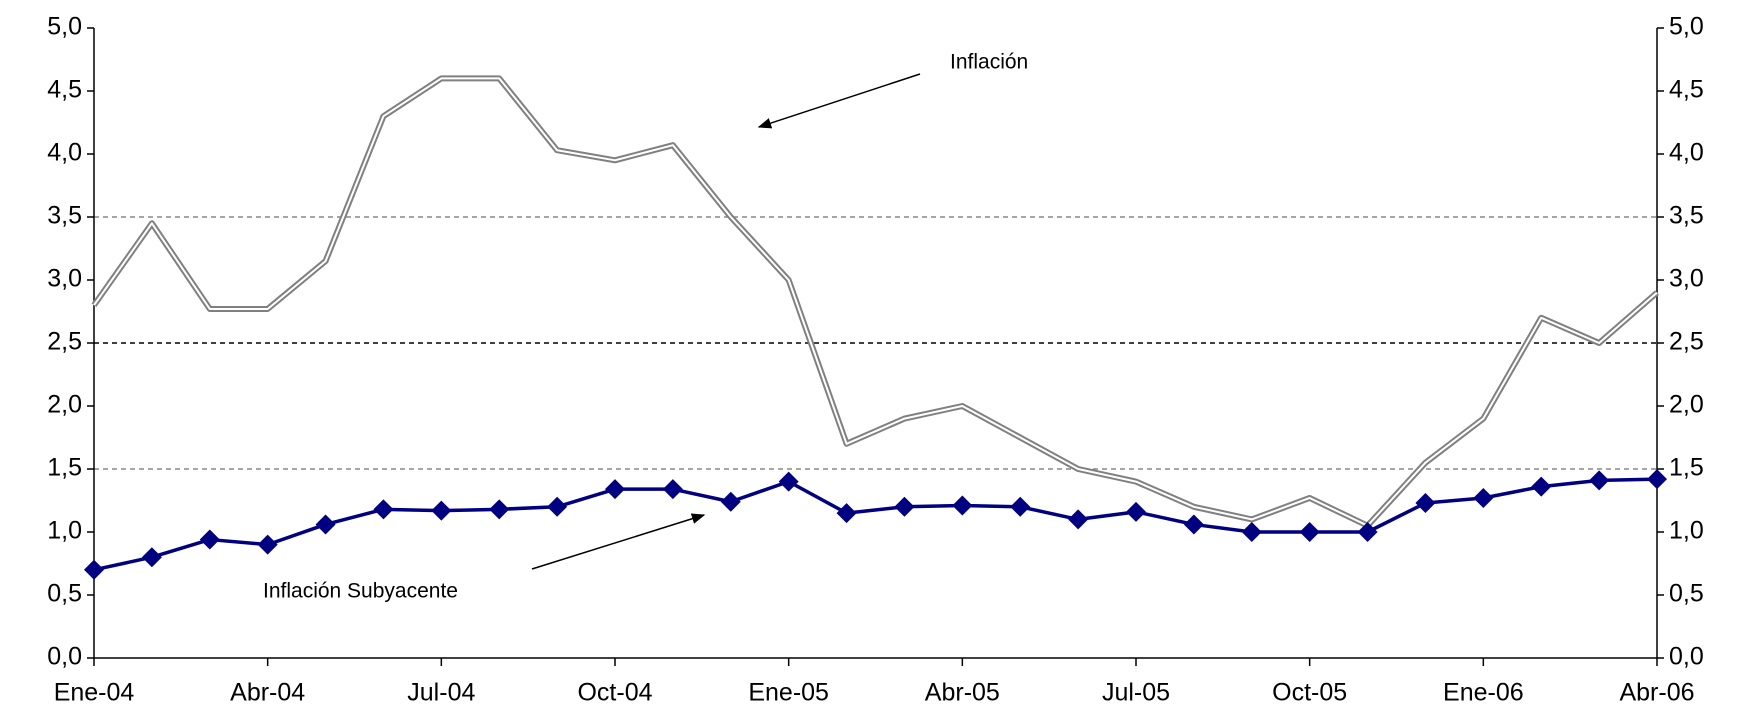 The width and height of the screenshot is (1738, 728). I want to click on x-tick-label: Ene-04, so click(94, 693).